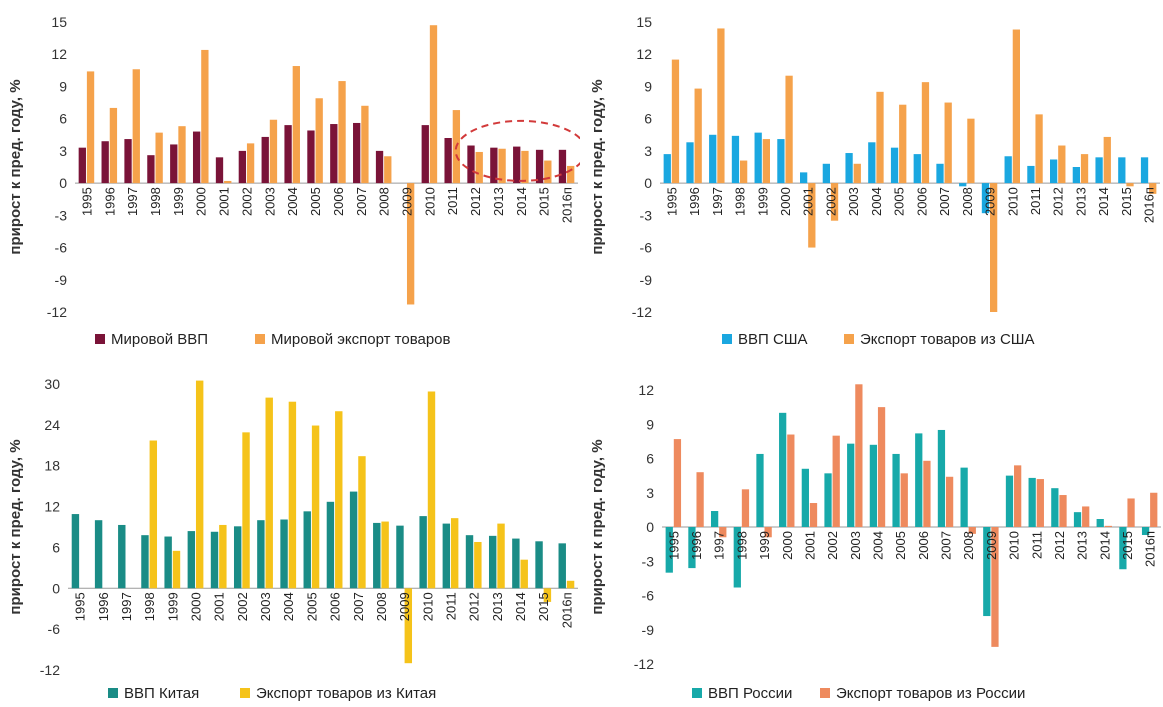 The height and width of the screenshot is (707, 1163). Describe the element at coordinates (353, 540) in the screenshot. I see `bar-gdp-2007` at that location.